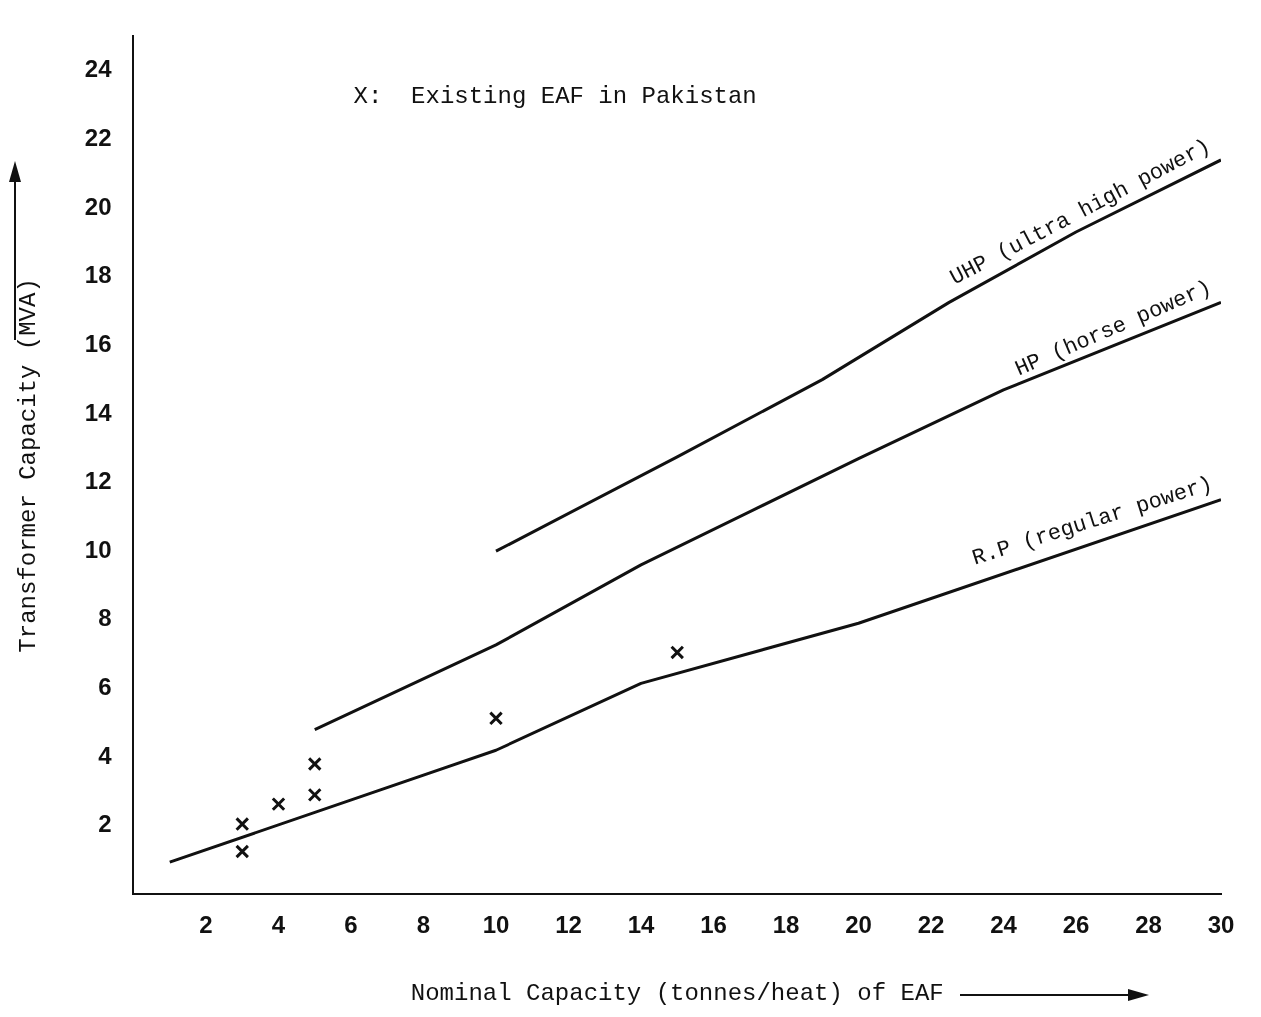  What do you see at coordinates (555, 96) in the screenshot?
I see `annotation: X: Existing EAF in Pakistan` at bounding box center [555, 96].